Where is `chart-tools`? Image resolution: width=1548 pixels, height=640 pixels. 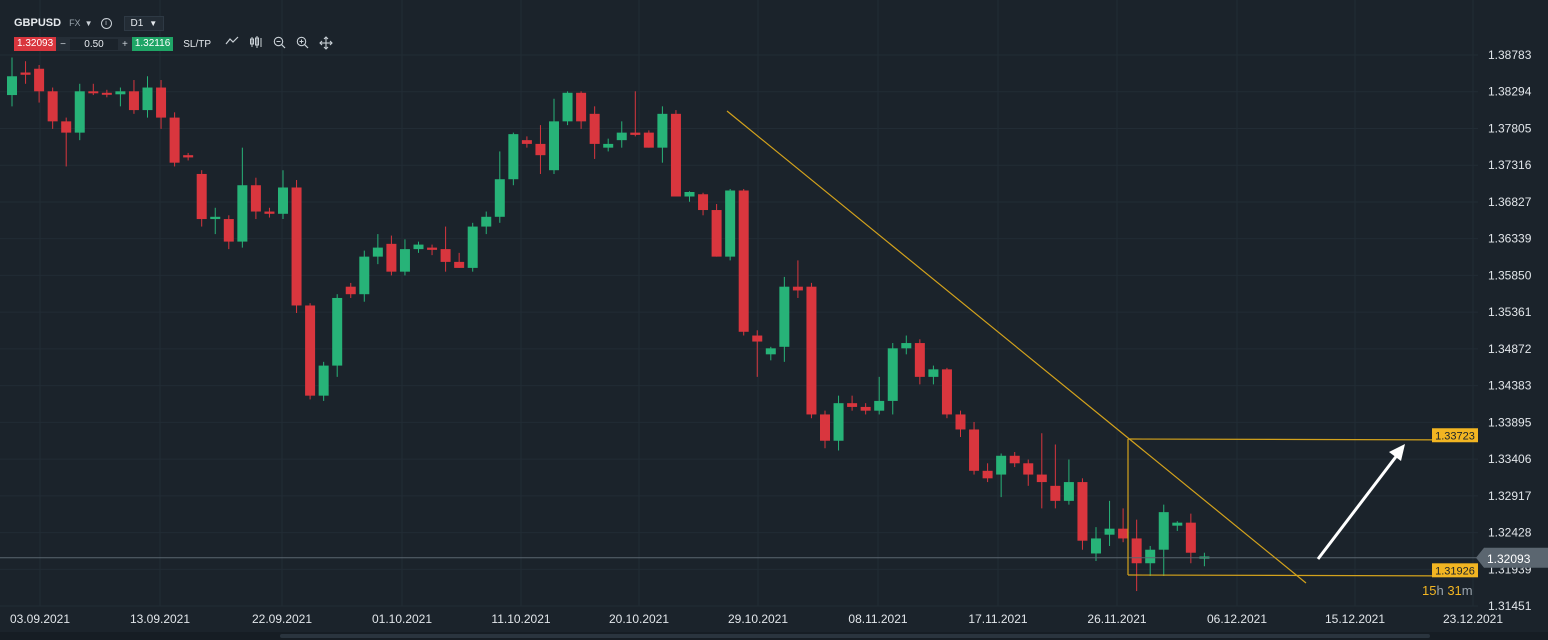
chart-tools is located at coordinates (279, 44).